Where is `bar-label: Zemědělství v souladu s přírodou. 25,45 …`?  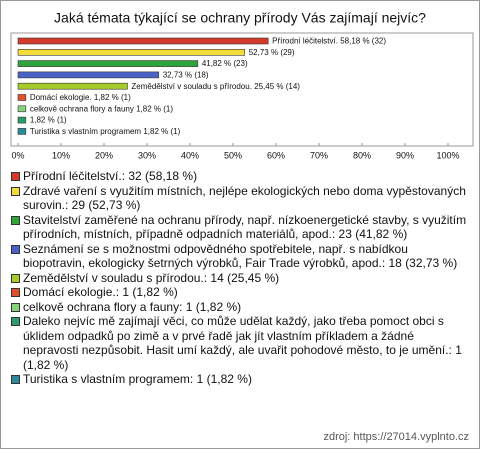 bar-label: Zemědělství v souladu s přírodou. 25,45 … is located at coordinates (215, 86).